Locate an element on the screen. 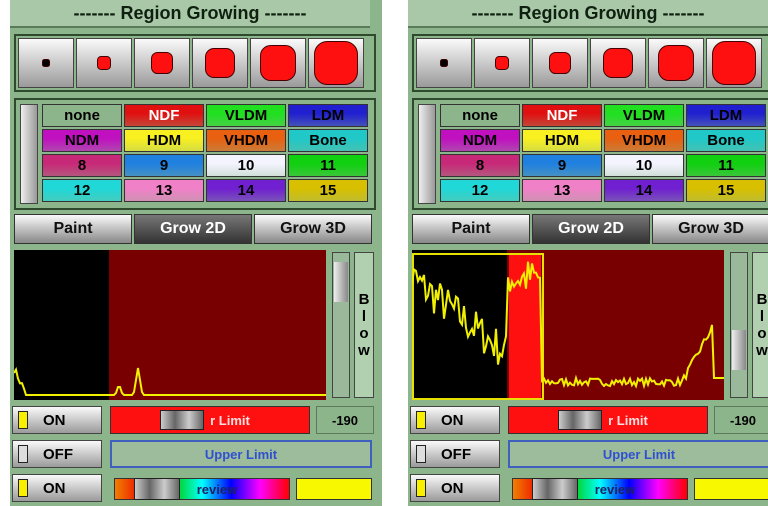 This screenshot has height=506, width=768. hist-frame is located at coordinates (478, 326).